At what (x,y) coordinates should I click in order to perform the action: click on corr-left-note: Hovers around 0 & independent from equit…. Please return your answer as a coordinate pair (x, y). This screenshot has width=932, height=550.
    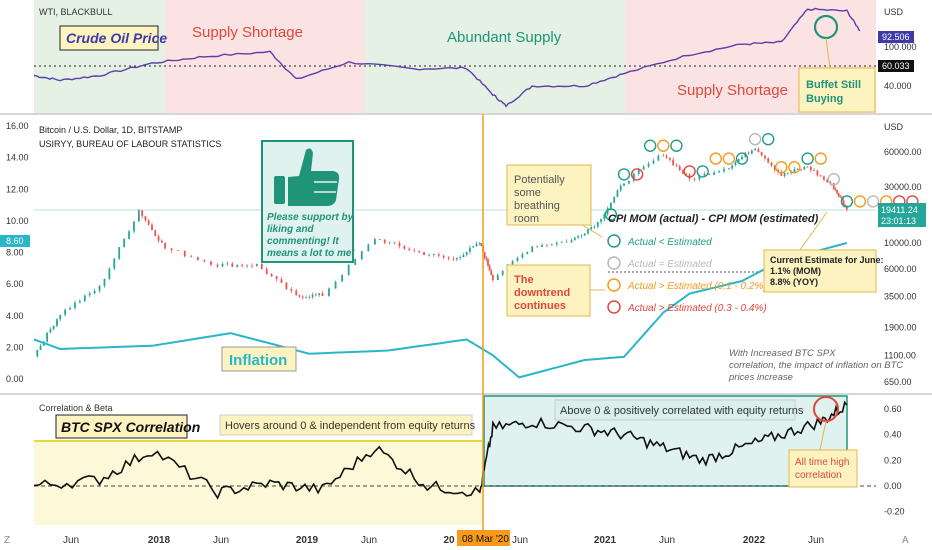
    Looking at the image, I should click on (350, 426).